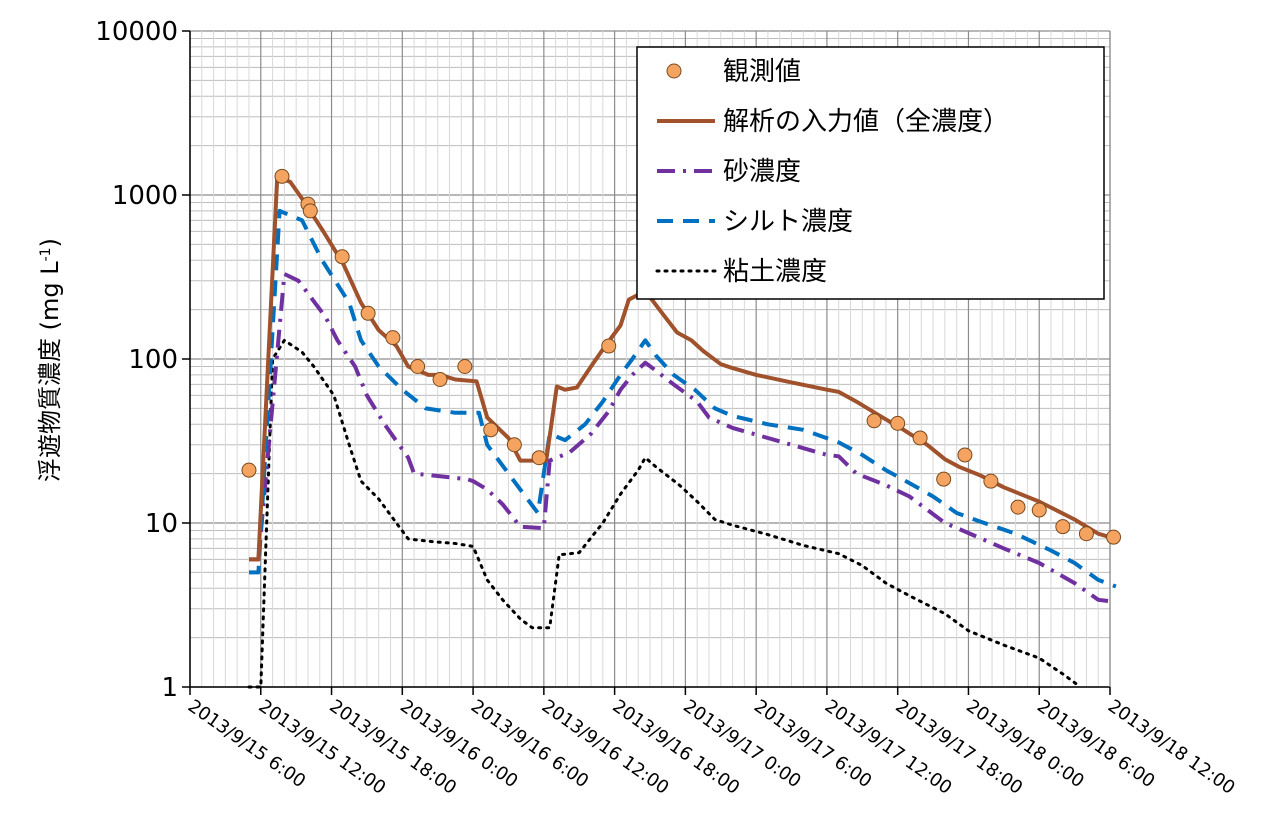 Image resolution: width=1278 pixels, height=832 pixels. Describe the element at coordinates (153, 360) in the screenshot. I see `y-tick-label: 100` at that location.